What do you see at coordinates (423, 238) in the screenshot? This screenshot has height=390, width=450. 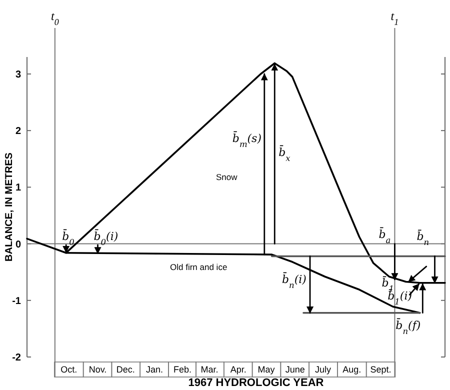 I see `annotation: b̄$_{n}$` at bounding box center [423, 238].